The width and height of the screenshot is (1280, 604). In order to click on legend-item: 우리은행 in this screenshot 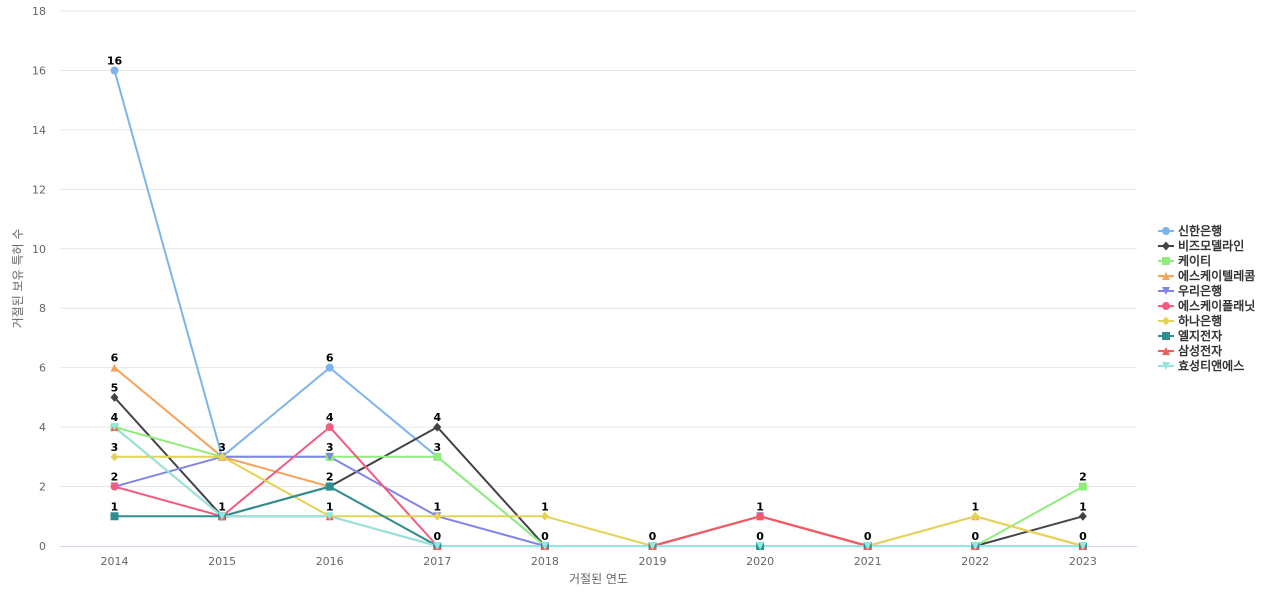, I will do `click(1190, 290)`.